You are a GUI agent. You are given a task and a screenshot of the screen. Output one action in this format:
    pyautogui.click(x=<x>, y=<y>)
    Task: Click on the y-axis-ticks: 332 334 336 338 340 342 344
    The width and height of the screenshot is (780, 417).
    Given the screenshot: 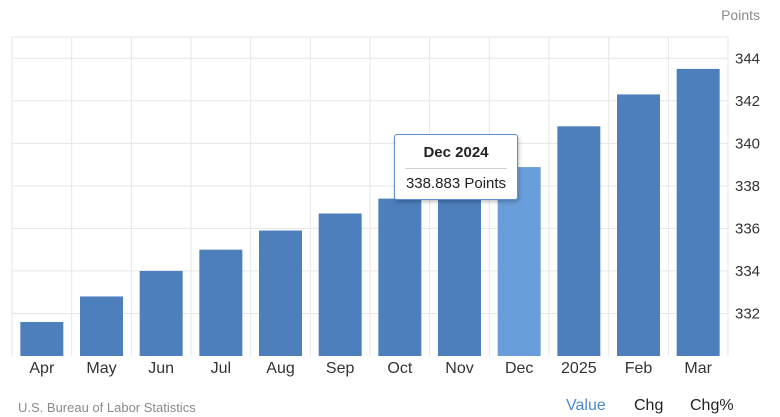 What is the action you would take?
    pyautogui.click(x=747, y=186)
    